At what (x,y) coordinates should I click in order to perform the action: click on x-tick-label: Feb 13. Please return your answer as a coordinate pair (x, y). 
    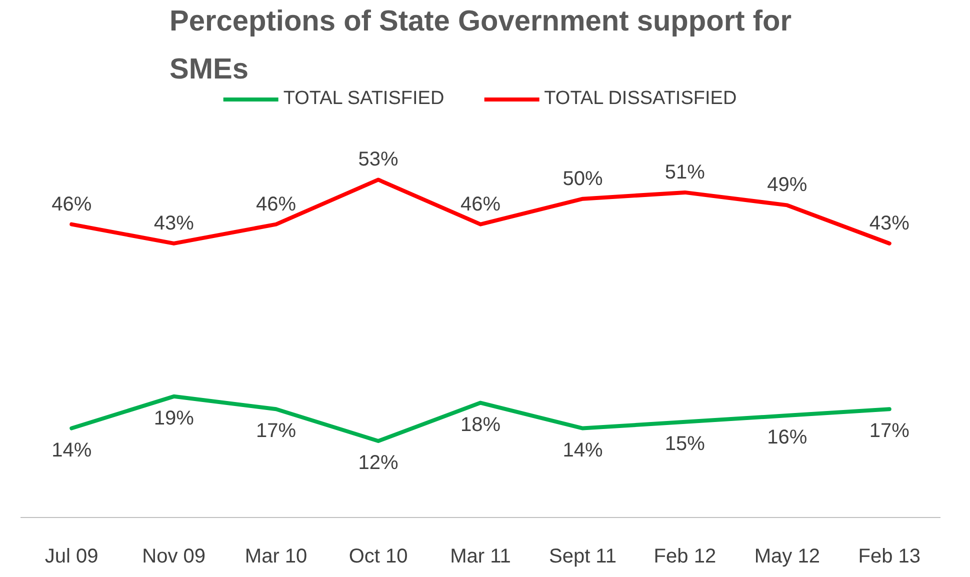
    Looking at the image, I should click on (889, 557).